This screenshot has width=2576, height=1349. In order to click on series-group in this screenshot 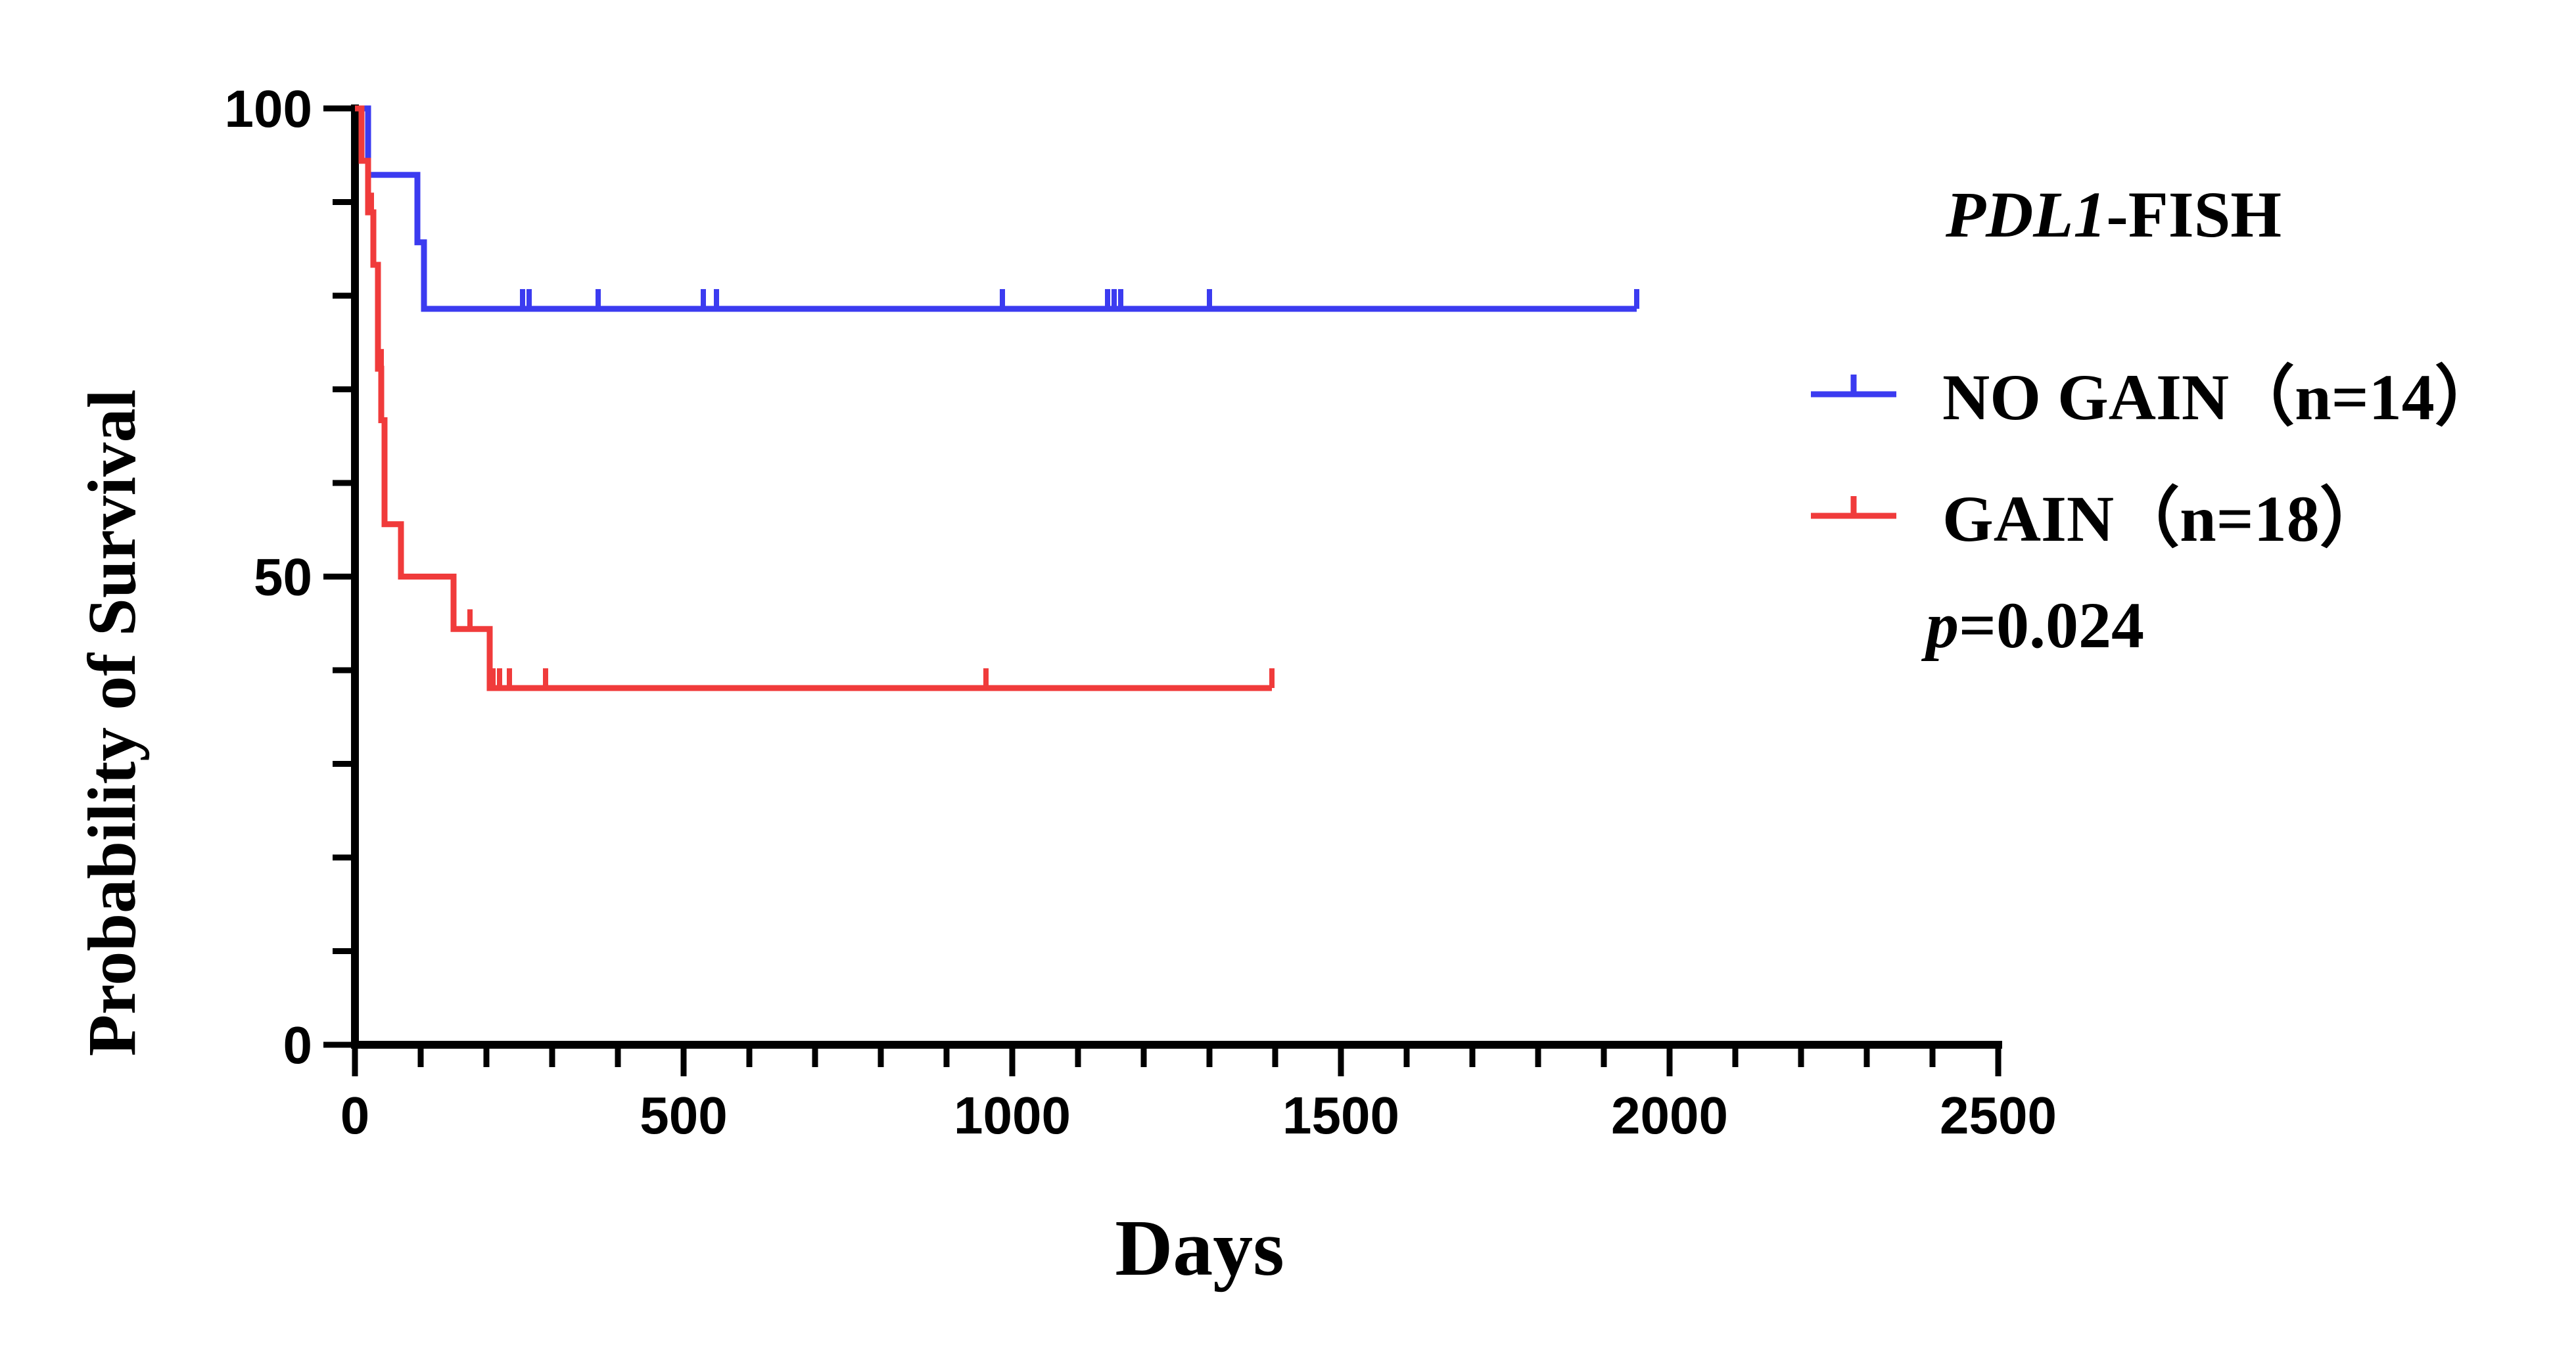, I will do `click(997, 208)`.